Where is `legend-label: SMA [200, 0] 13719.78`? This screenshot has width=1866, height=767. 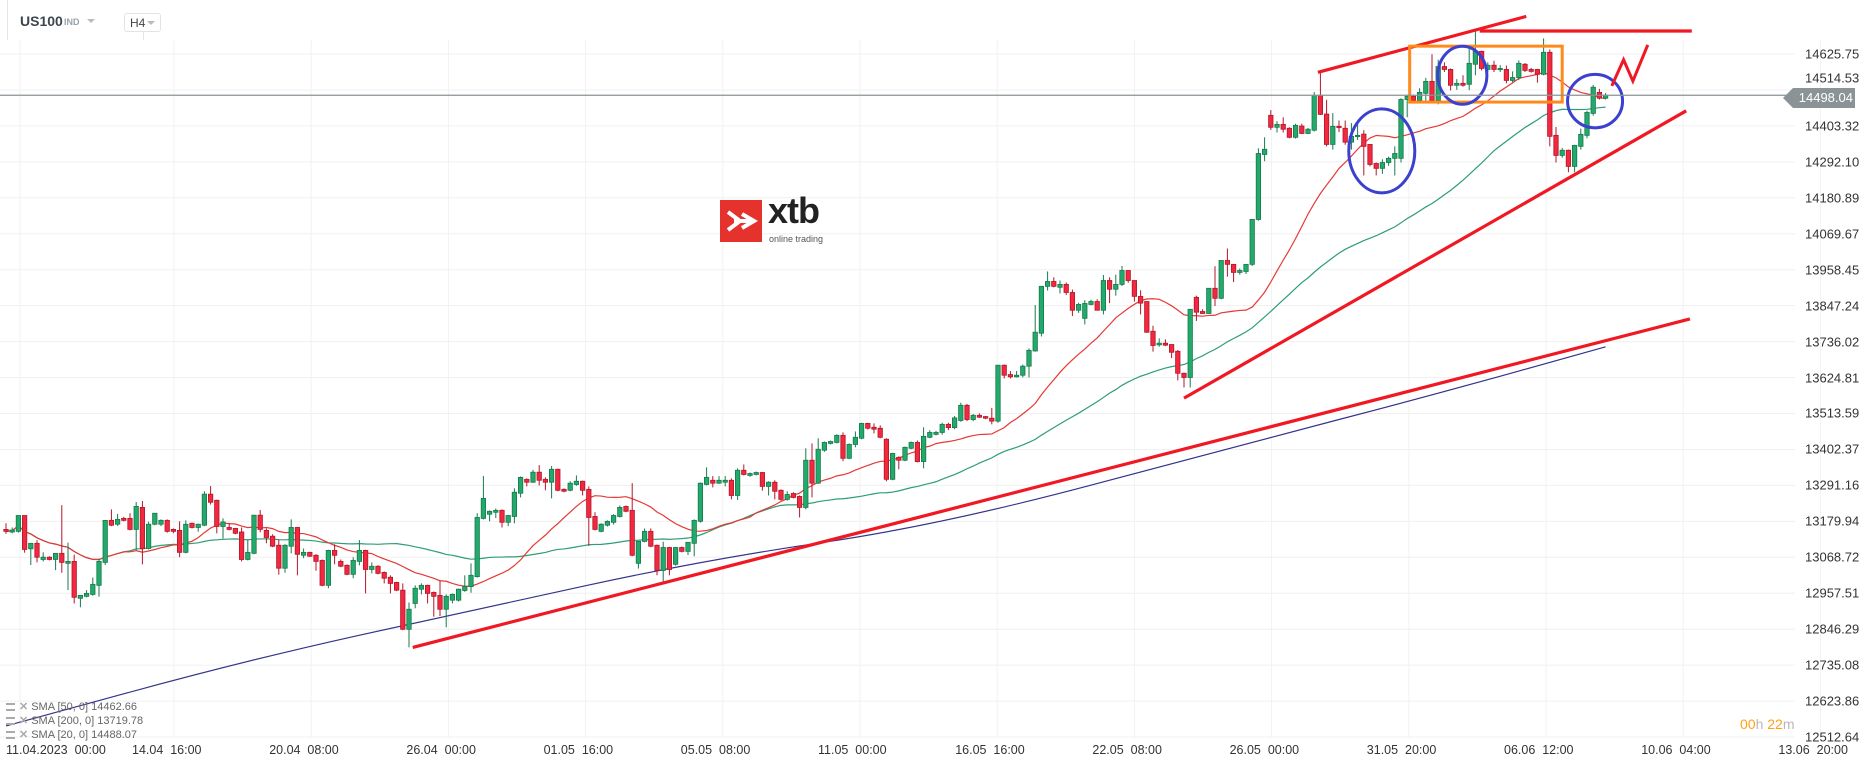
legend-label: SMA [200, 0] 13719.78 is located at coordinates (87, 721).